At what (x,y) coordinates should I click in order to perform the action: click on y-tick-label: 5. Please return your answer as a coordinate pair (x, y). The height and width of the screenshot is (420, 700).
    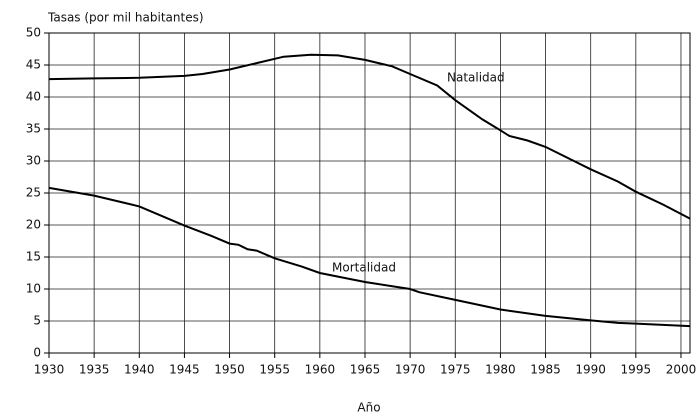
    Looking at the image, I should click on (37, 321).